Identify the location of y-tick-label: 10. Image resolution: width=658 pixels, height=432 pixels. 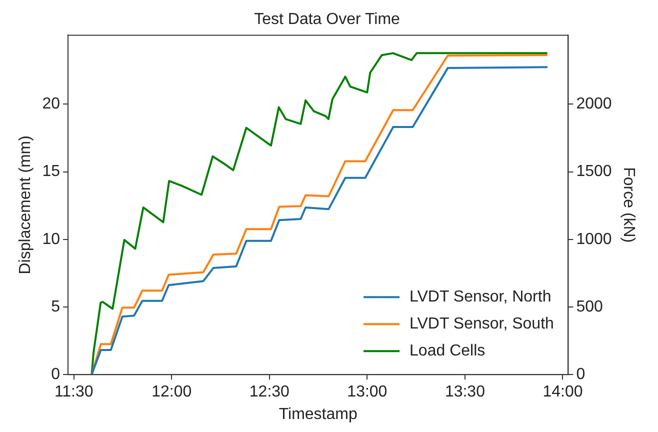
(51, 239).